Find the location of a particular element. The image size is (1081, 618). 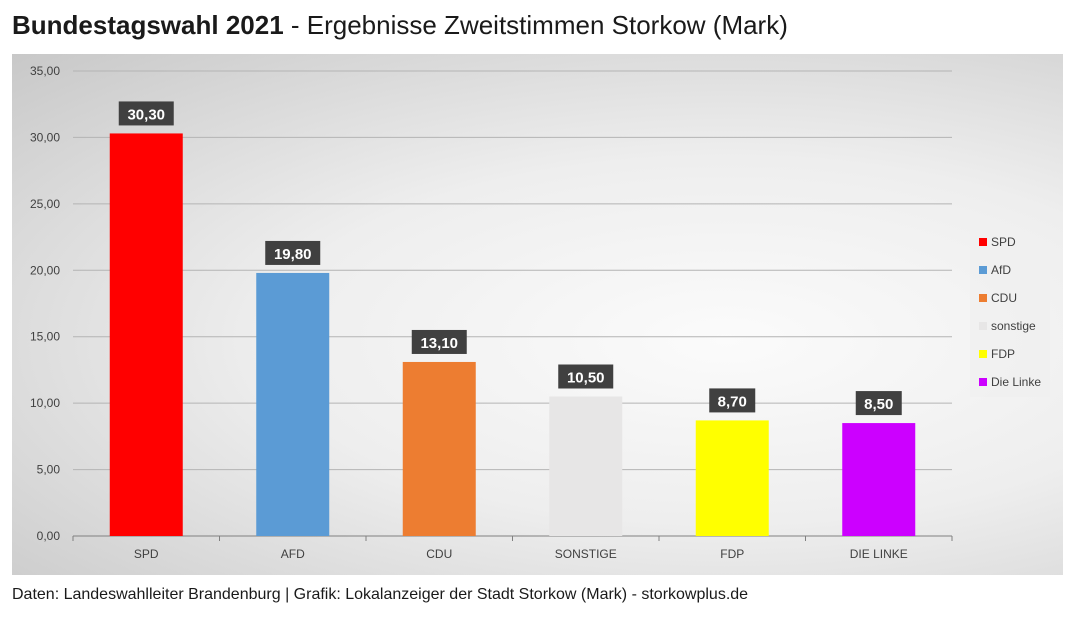

x-tick-label: SPD is located at coordinates (146, 554).